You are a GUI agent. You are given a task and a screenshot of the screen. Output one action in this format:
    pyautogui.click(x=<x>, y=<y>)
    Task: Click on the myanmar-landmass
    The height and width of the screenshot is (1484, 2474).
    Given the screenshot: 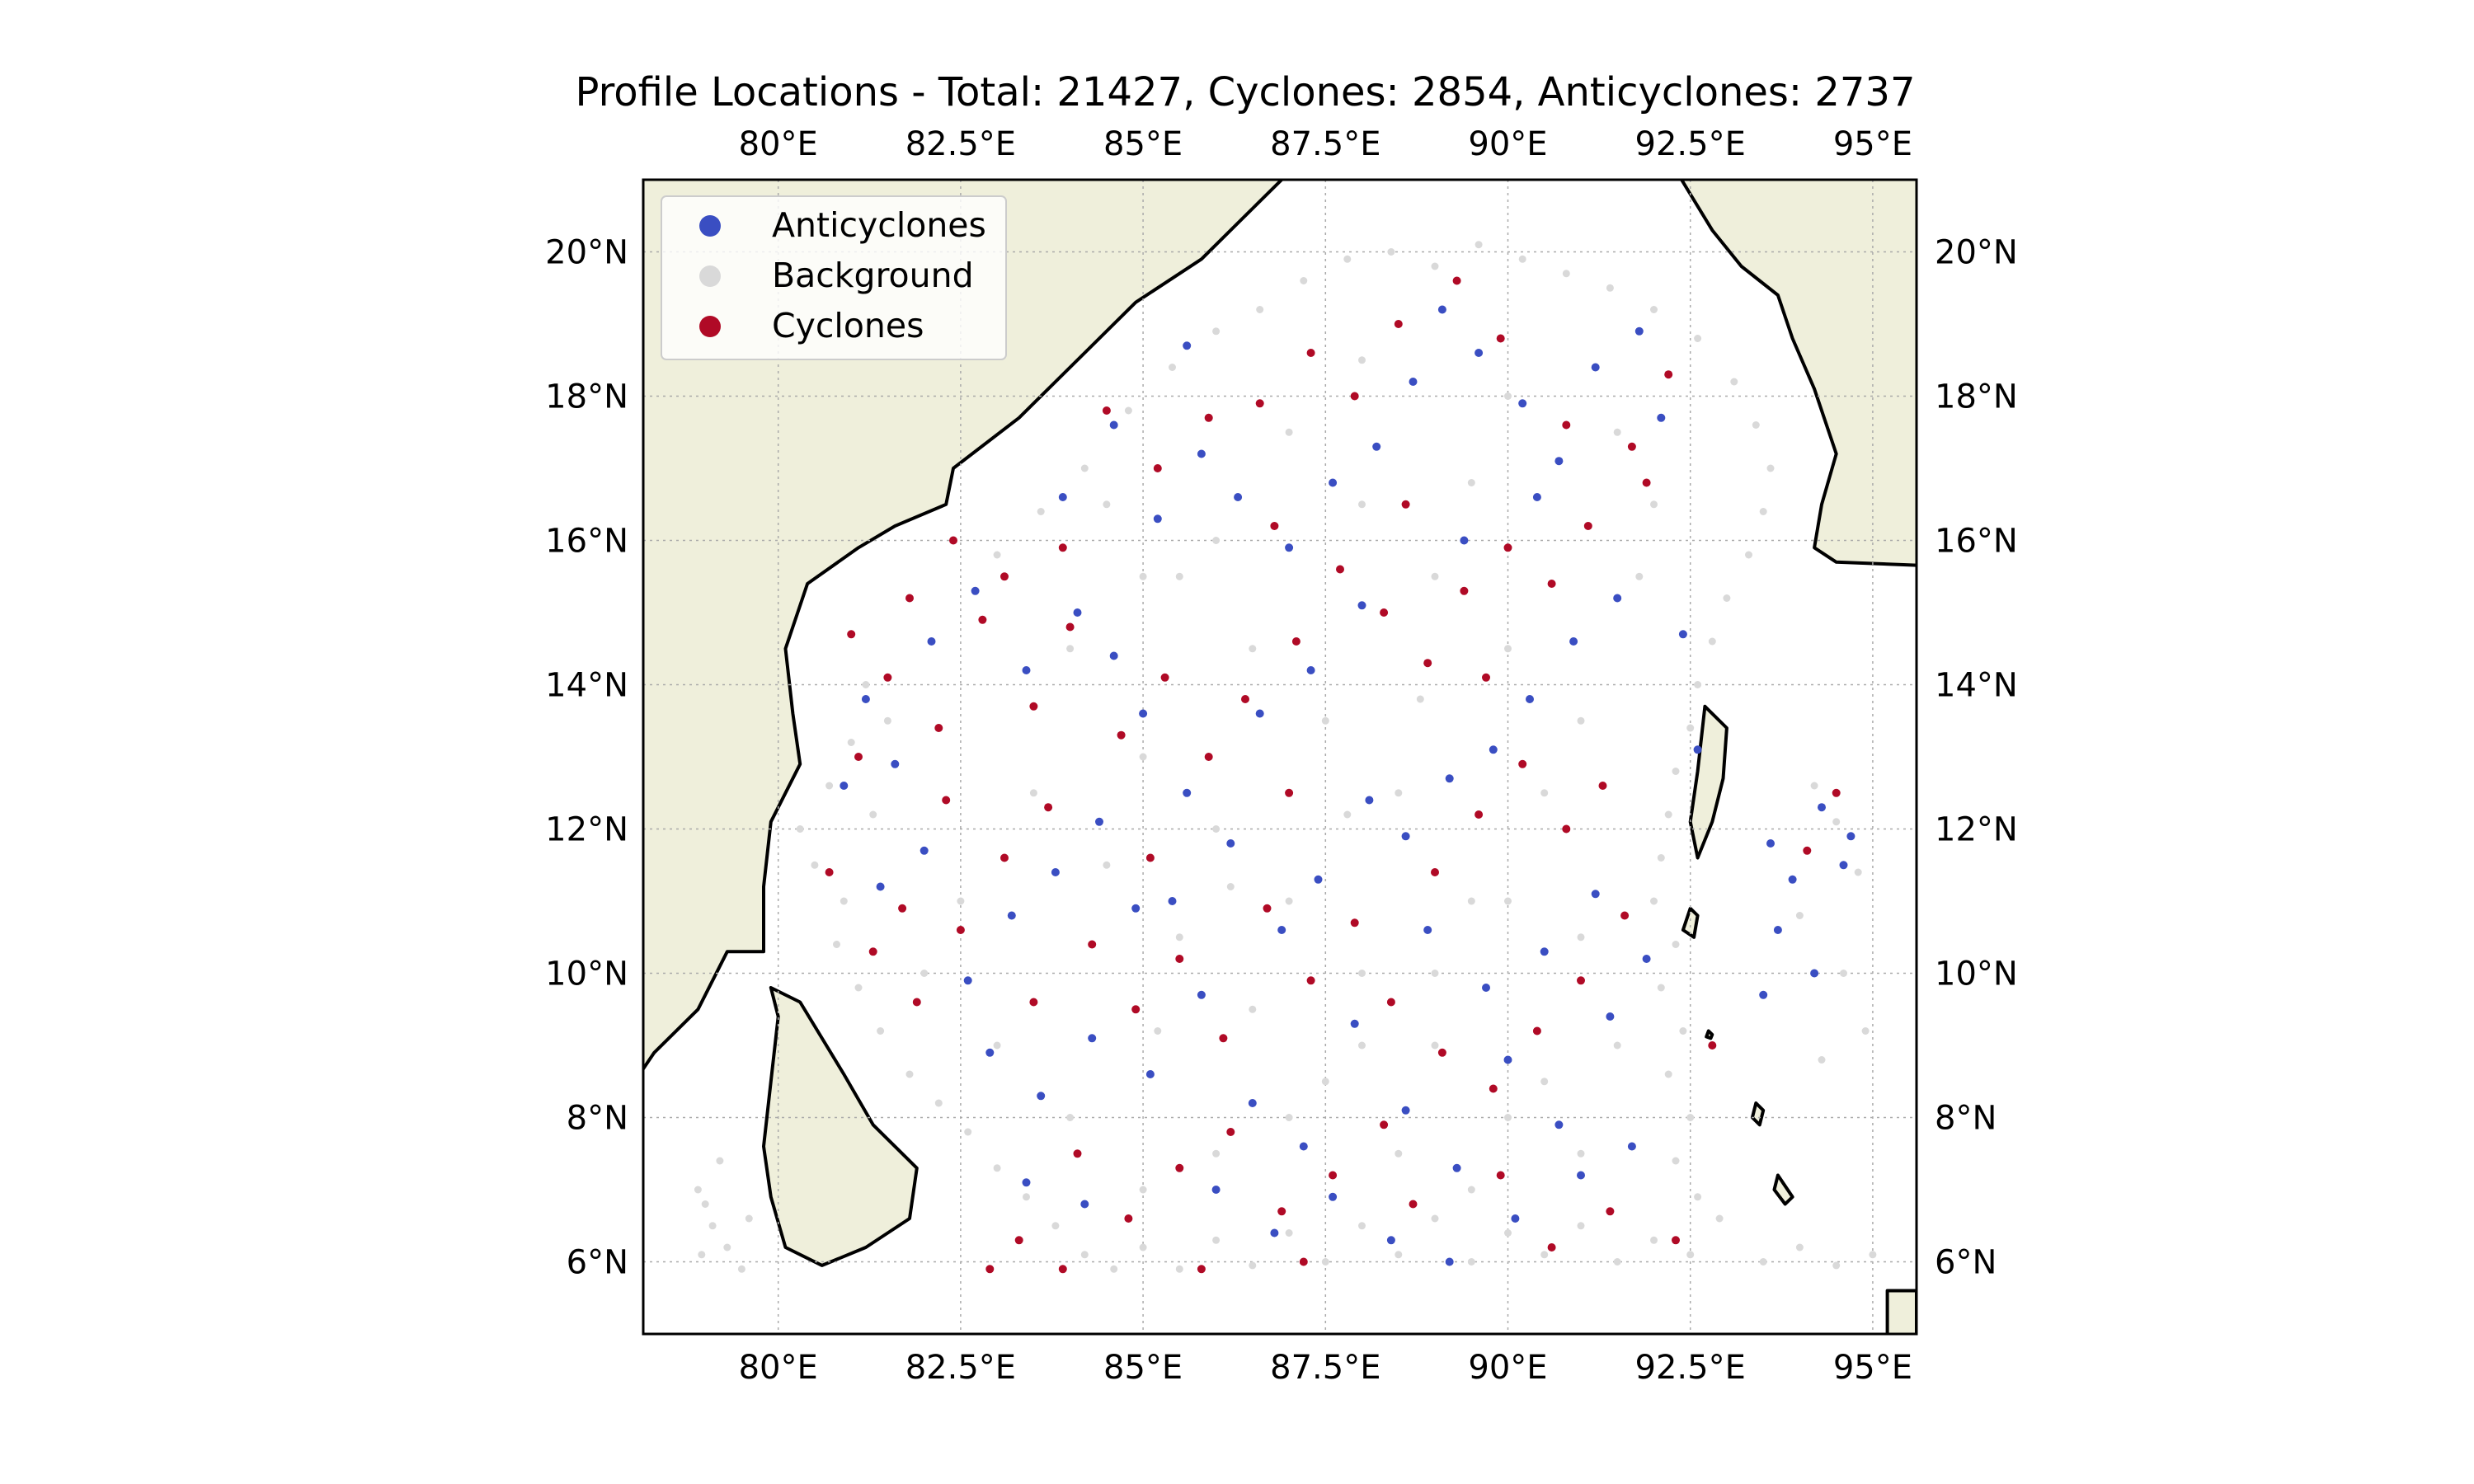 What is the action you would take?
    pyautogui.click(x=1798, y=373)
    